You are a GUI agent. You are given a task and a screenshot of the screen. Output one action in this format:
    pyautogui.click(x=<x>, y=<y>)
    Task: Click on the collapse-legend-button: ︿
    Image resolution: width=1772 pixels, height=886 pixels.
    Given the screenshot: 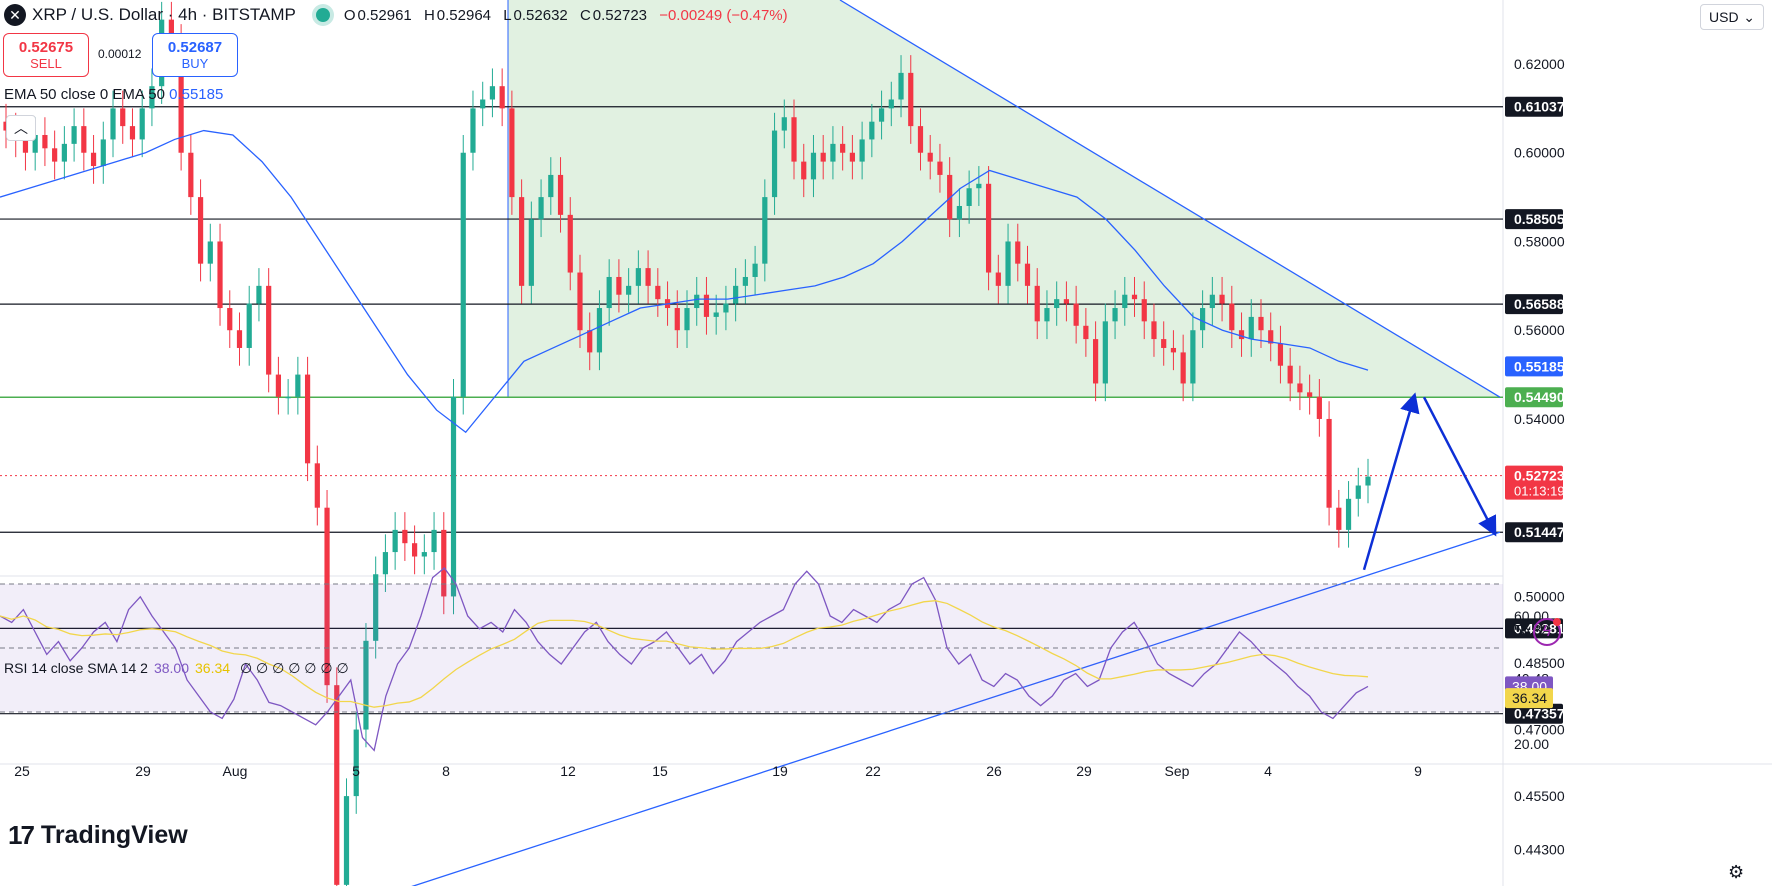 What is the action you would take?
    pyautogui.click(x=21, y=128)
    